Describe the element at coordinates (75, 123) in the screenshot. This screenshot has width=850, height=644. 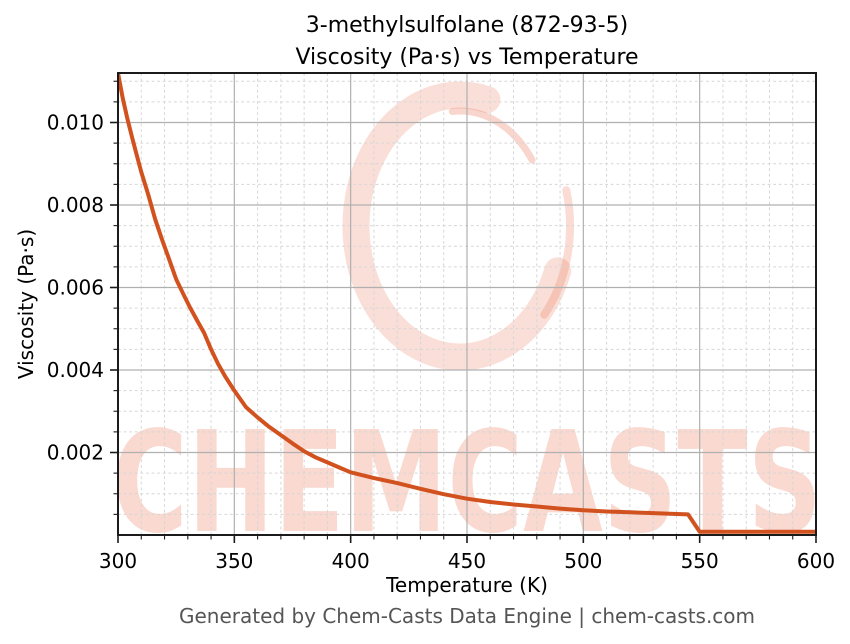
I see `y-tick-label: 0.010` at that location.